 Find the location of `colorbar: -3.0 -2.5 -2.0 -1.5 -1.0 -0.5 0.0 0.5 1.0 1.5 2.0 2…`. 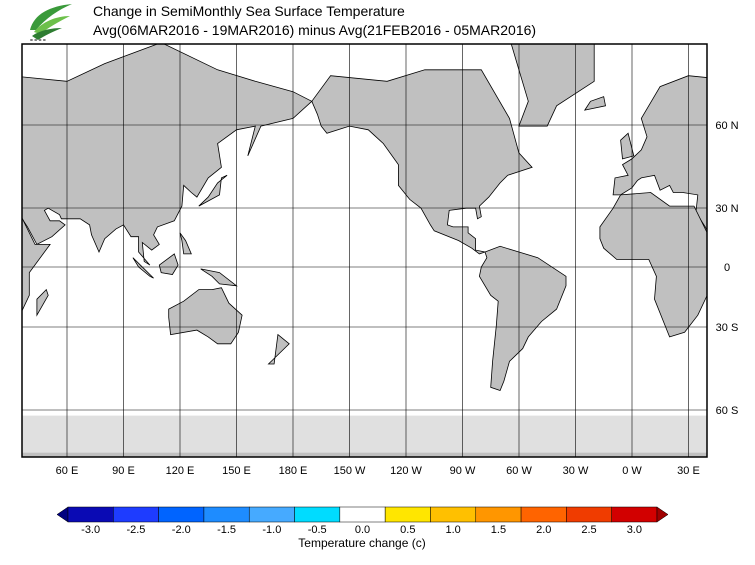

colorbar: -3.0 -2.5 -2.0 -1.5 -1.0 -0.5 0.0 0.5 1.0 1.5 2.0 2… is located at coordinates (362, 528).